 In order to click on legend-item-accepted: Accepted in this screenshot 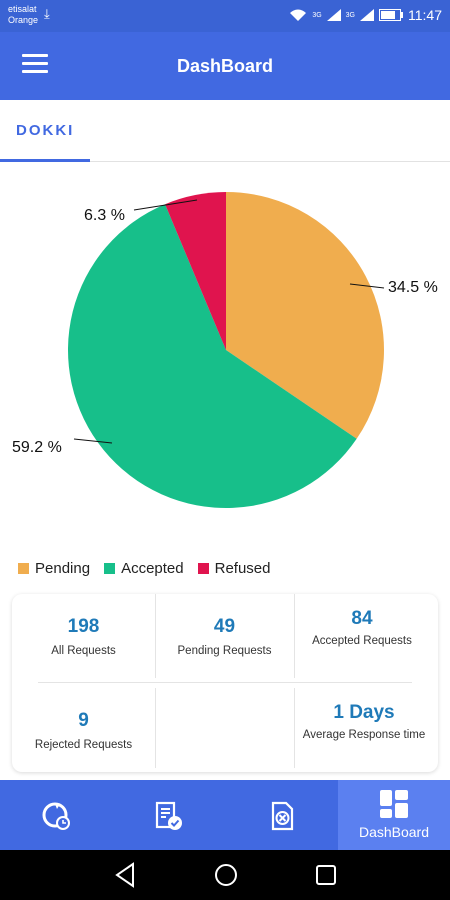, I will do `click(144, 568)`.